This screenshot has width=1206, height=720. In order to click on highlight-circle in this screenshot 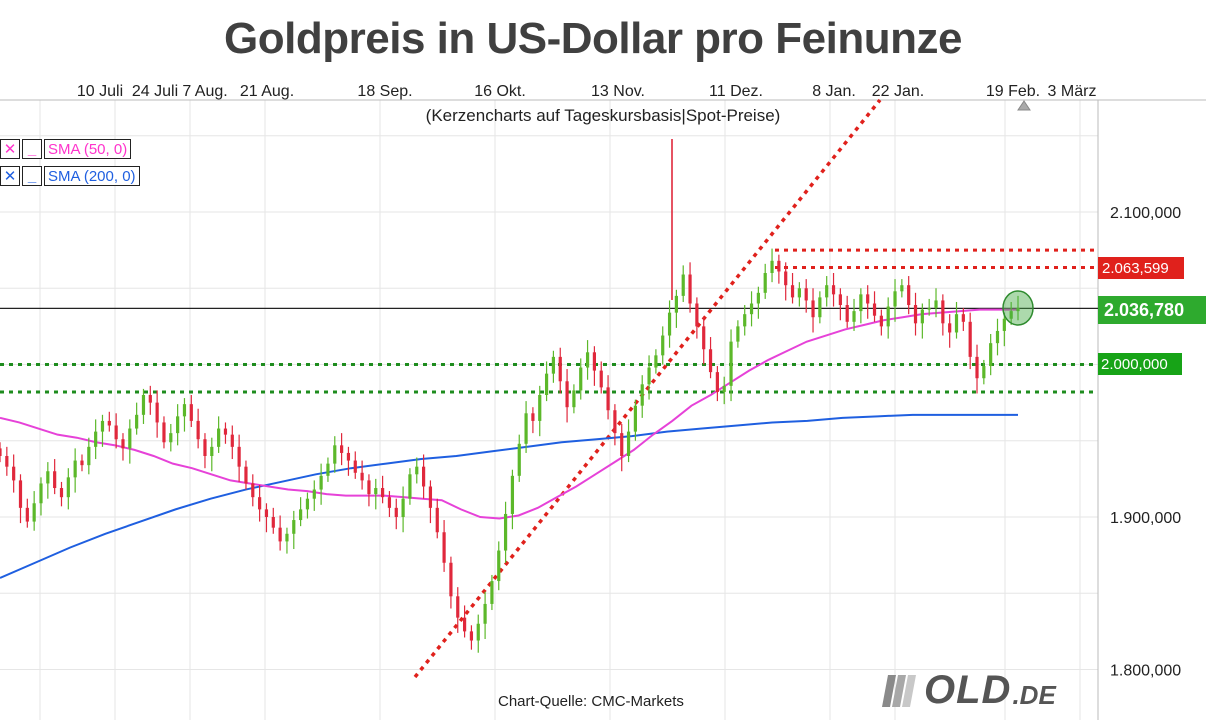, I will do `click(1018, 308)`.